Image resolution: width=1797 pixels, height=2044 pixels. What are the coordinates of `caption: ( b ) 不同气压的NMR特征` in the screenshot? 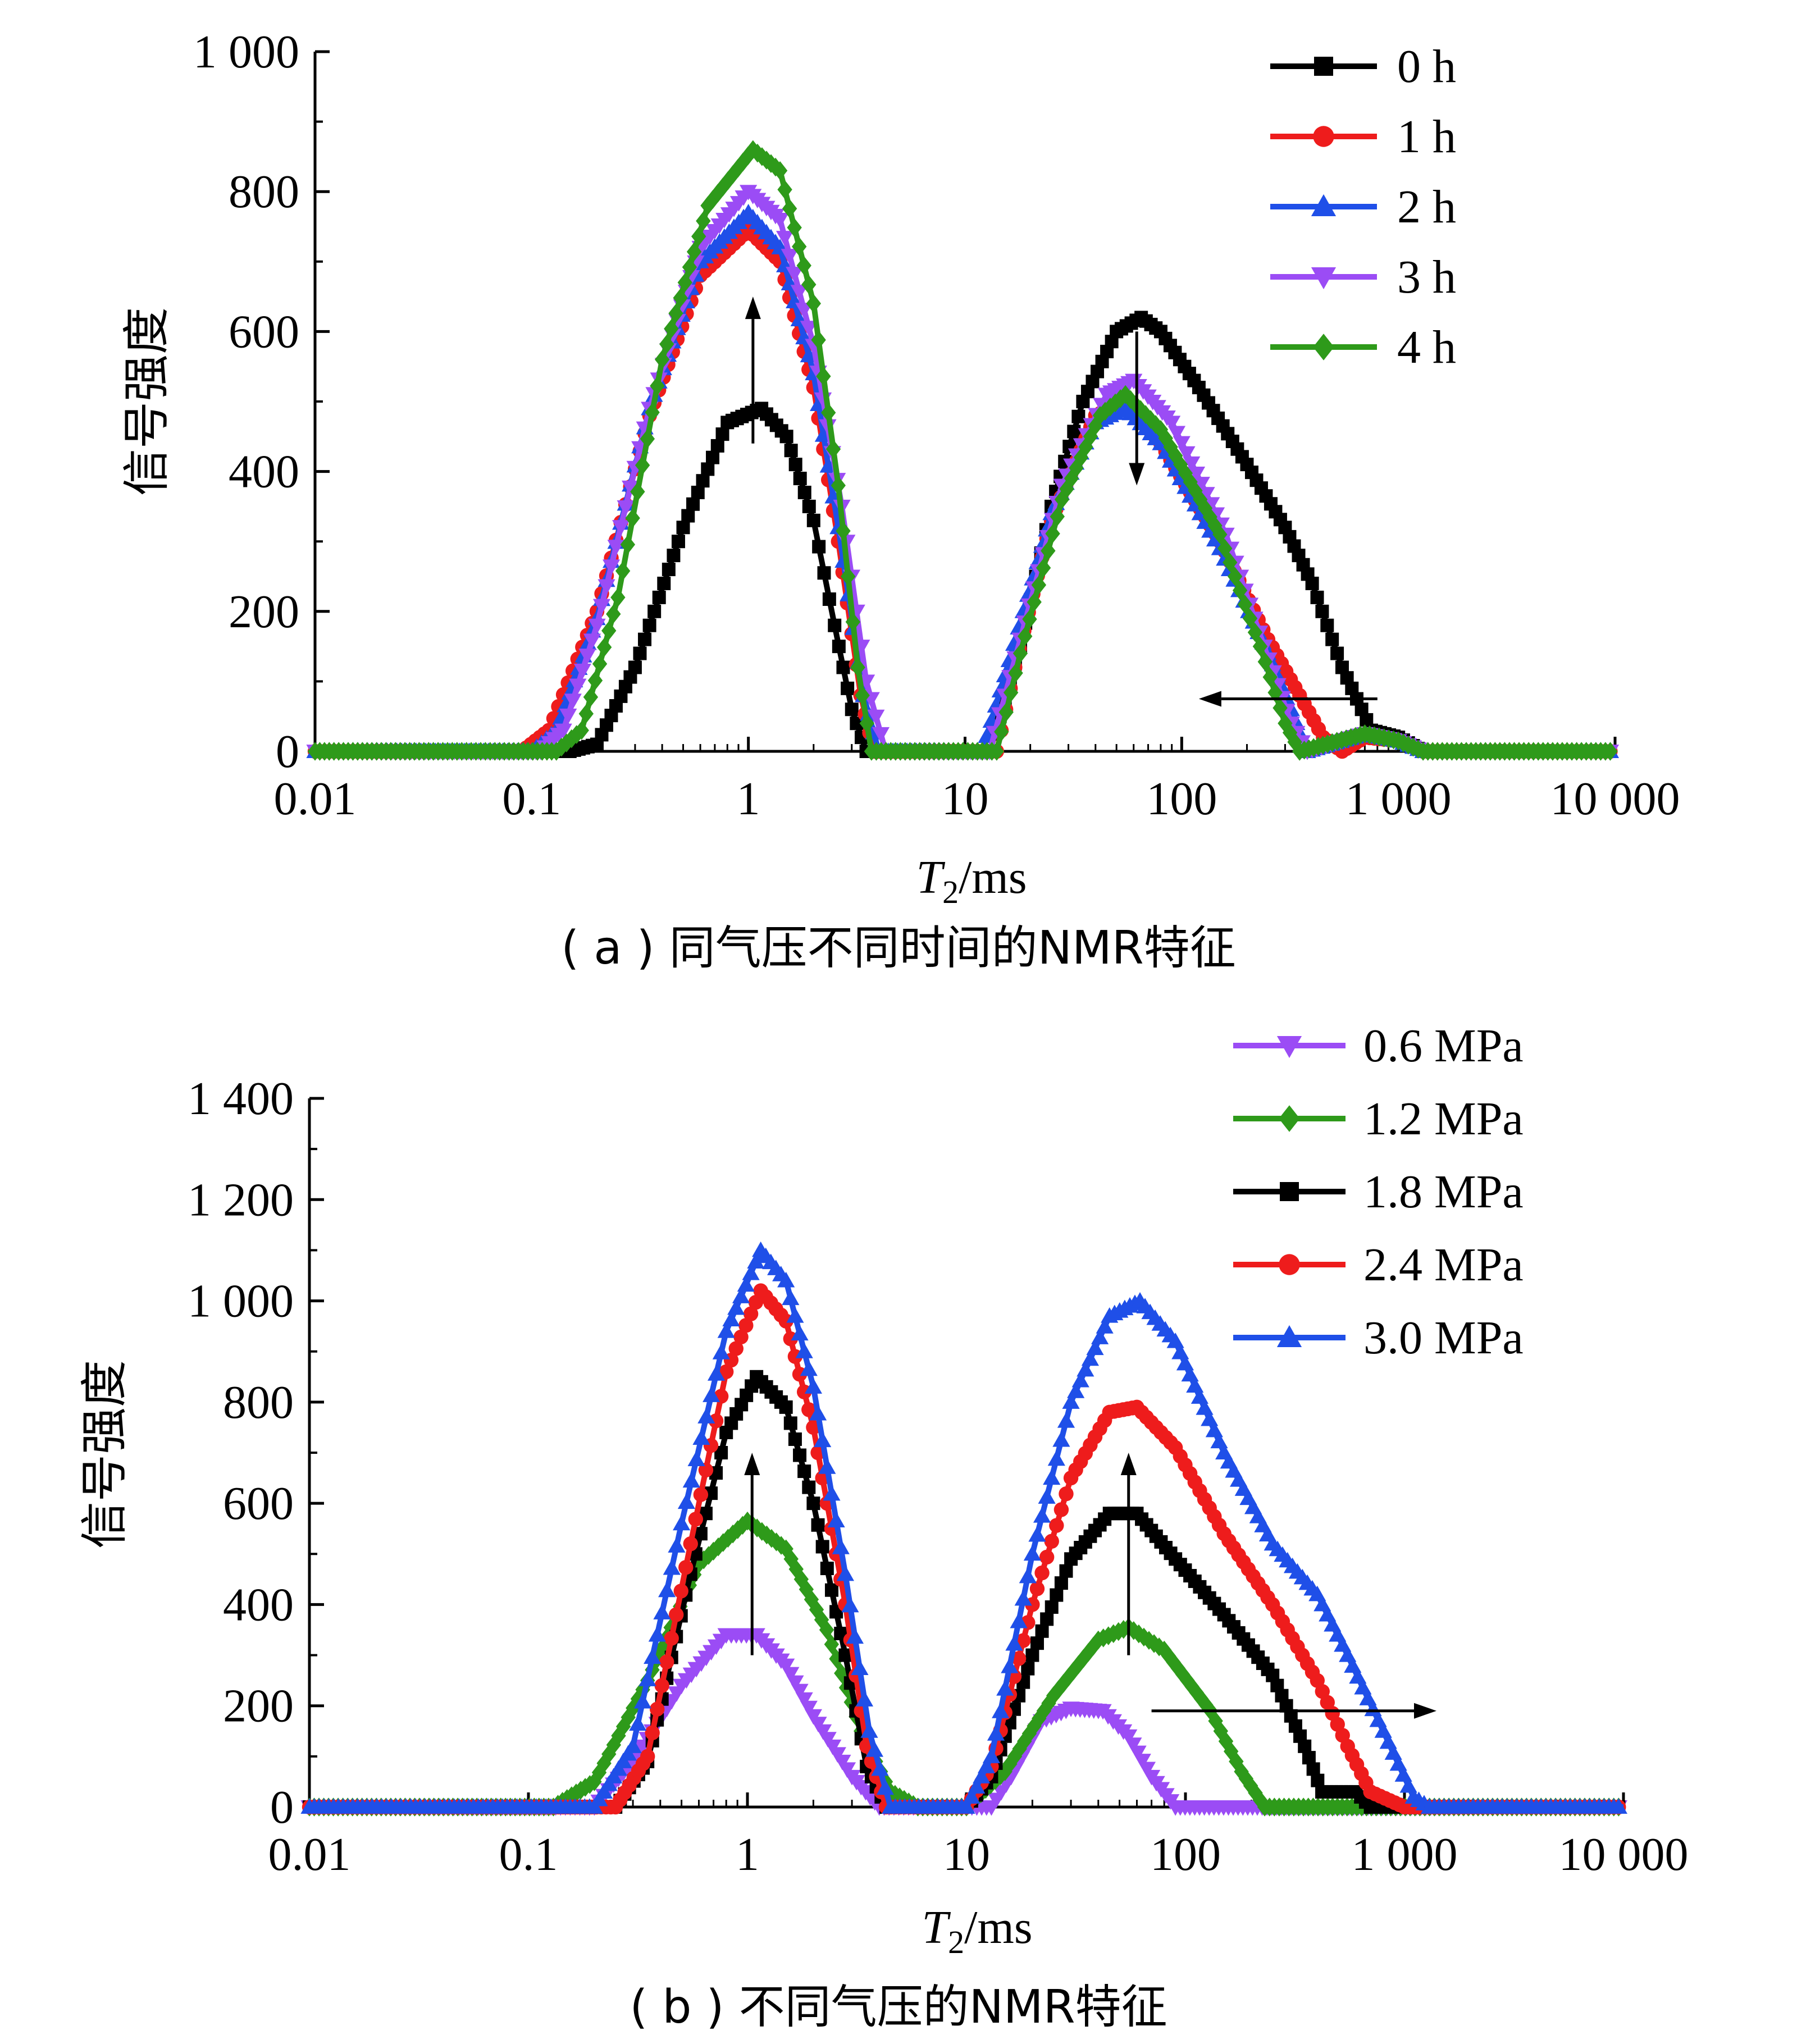 It's located at (898, 2007).